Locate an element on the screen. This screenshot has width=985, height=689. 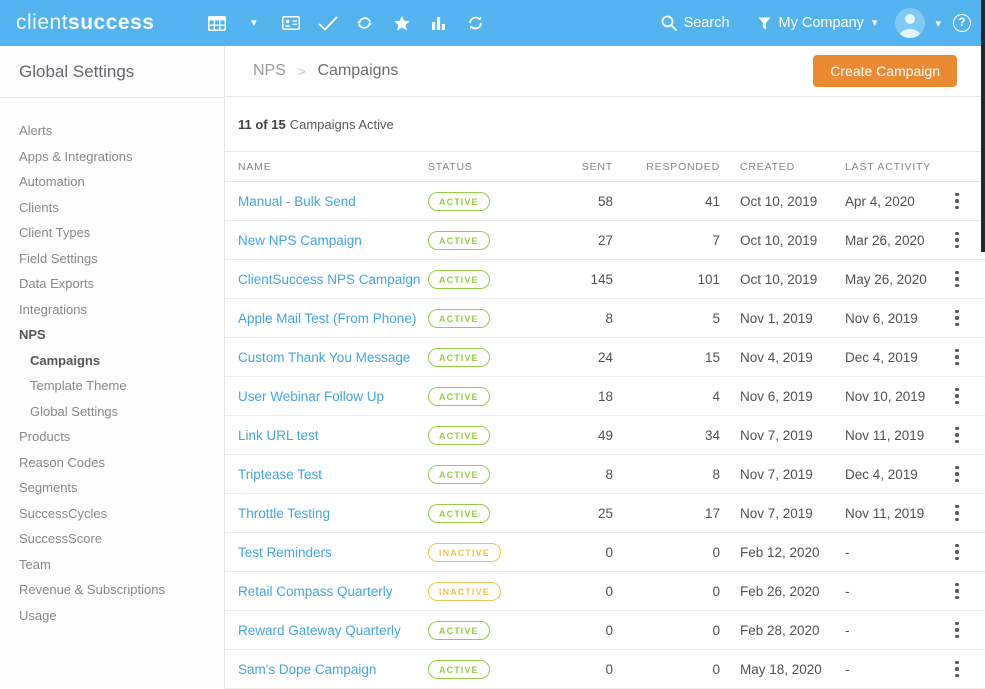
sidebar-item-team: Team is located at coordinates (112, 565).